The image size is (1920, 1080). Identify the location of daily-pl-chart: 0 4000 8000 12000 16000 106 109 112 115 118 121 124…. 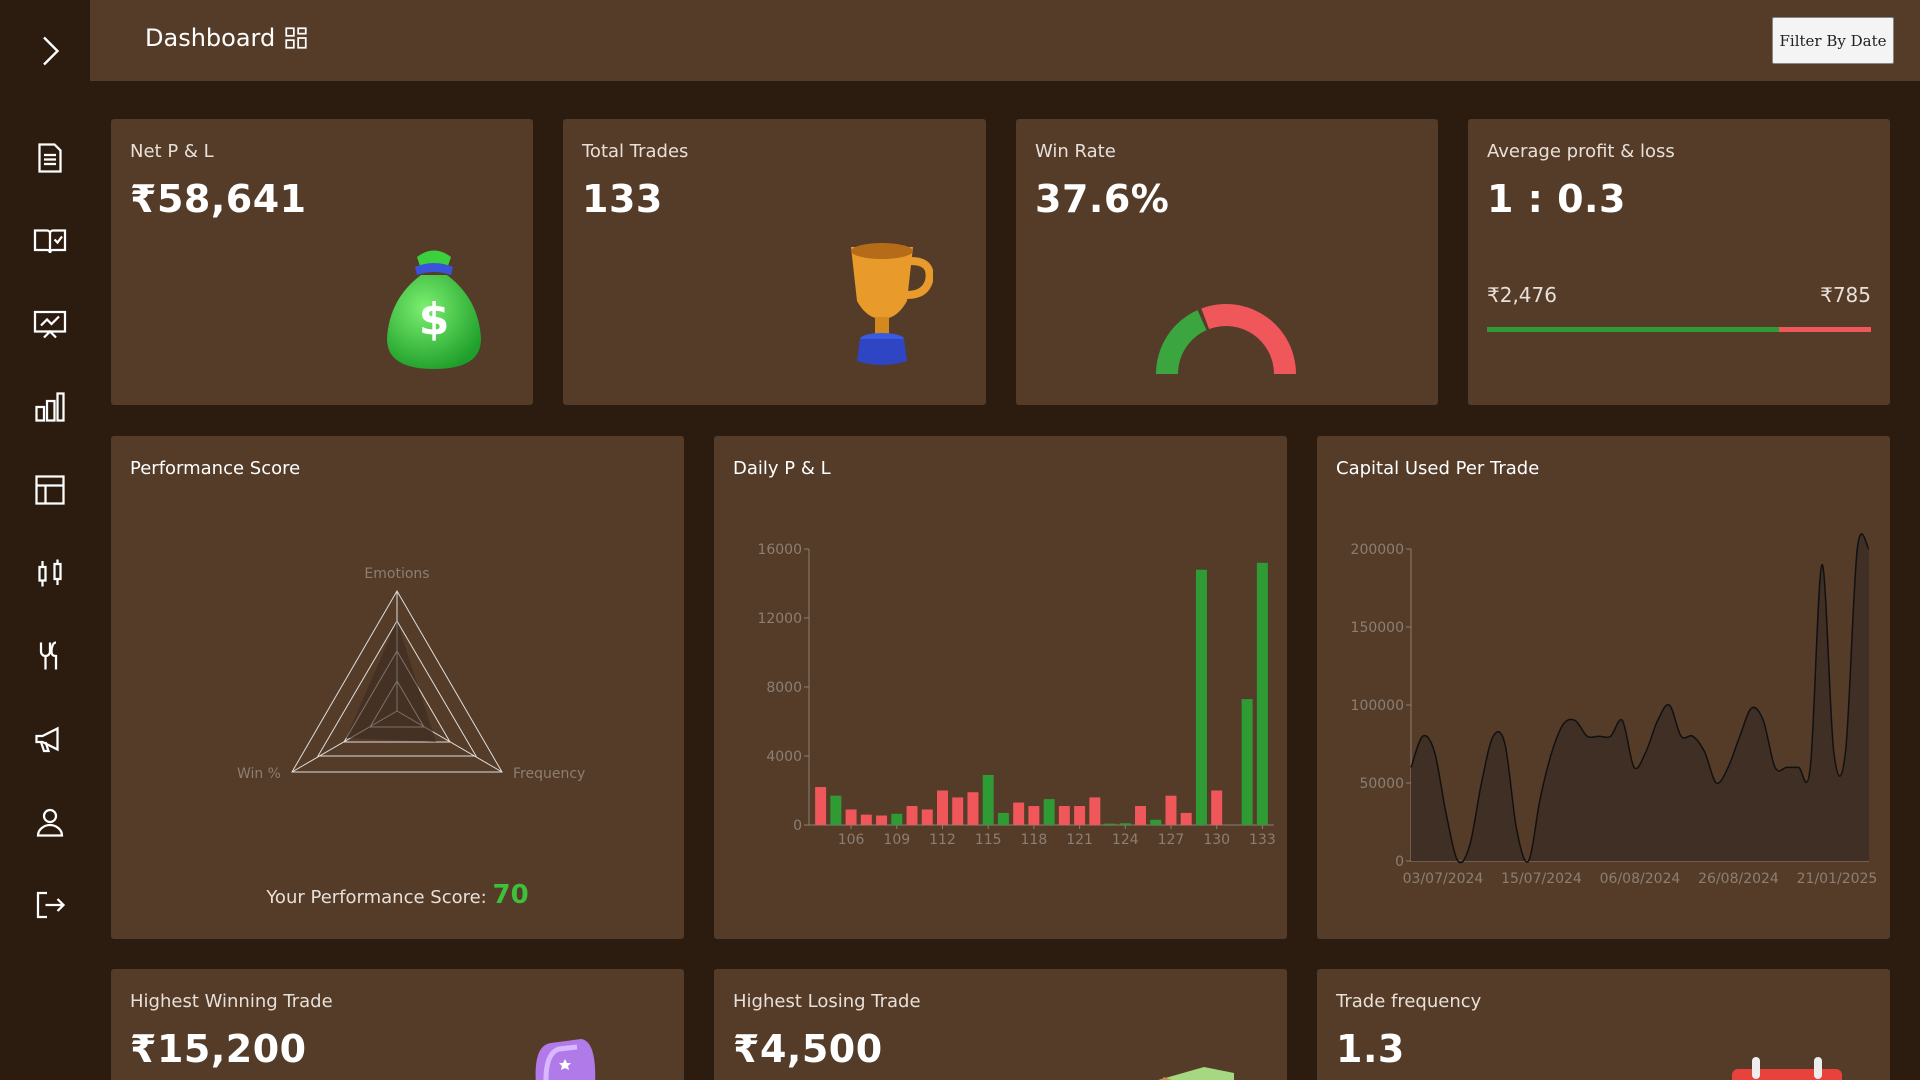
(1016, 695).